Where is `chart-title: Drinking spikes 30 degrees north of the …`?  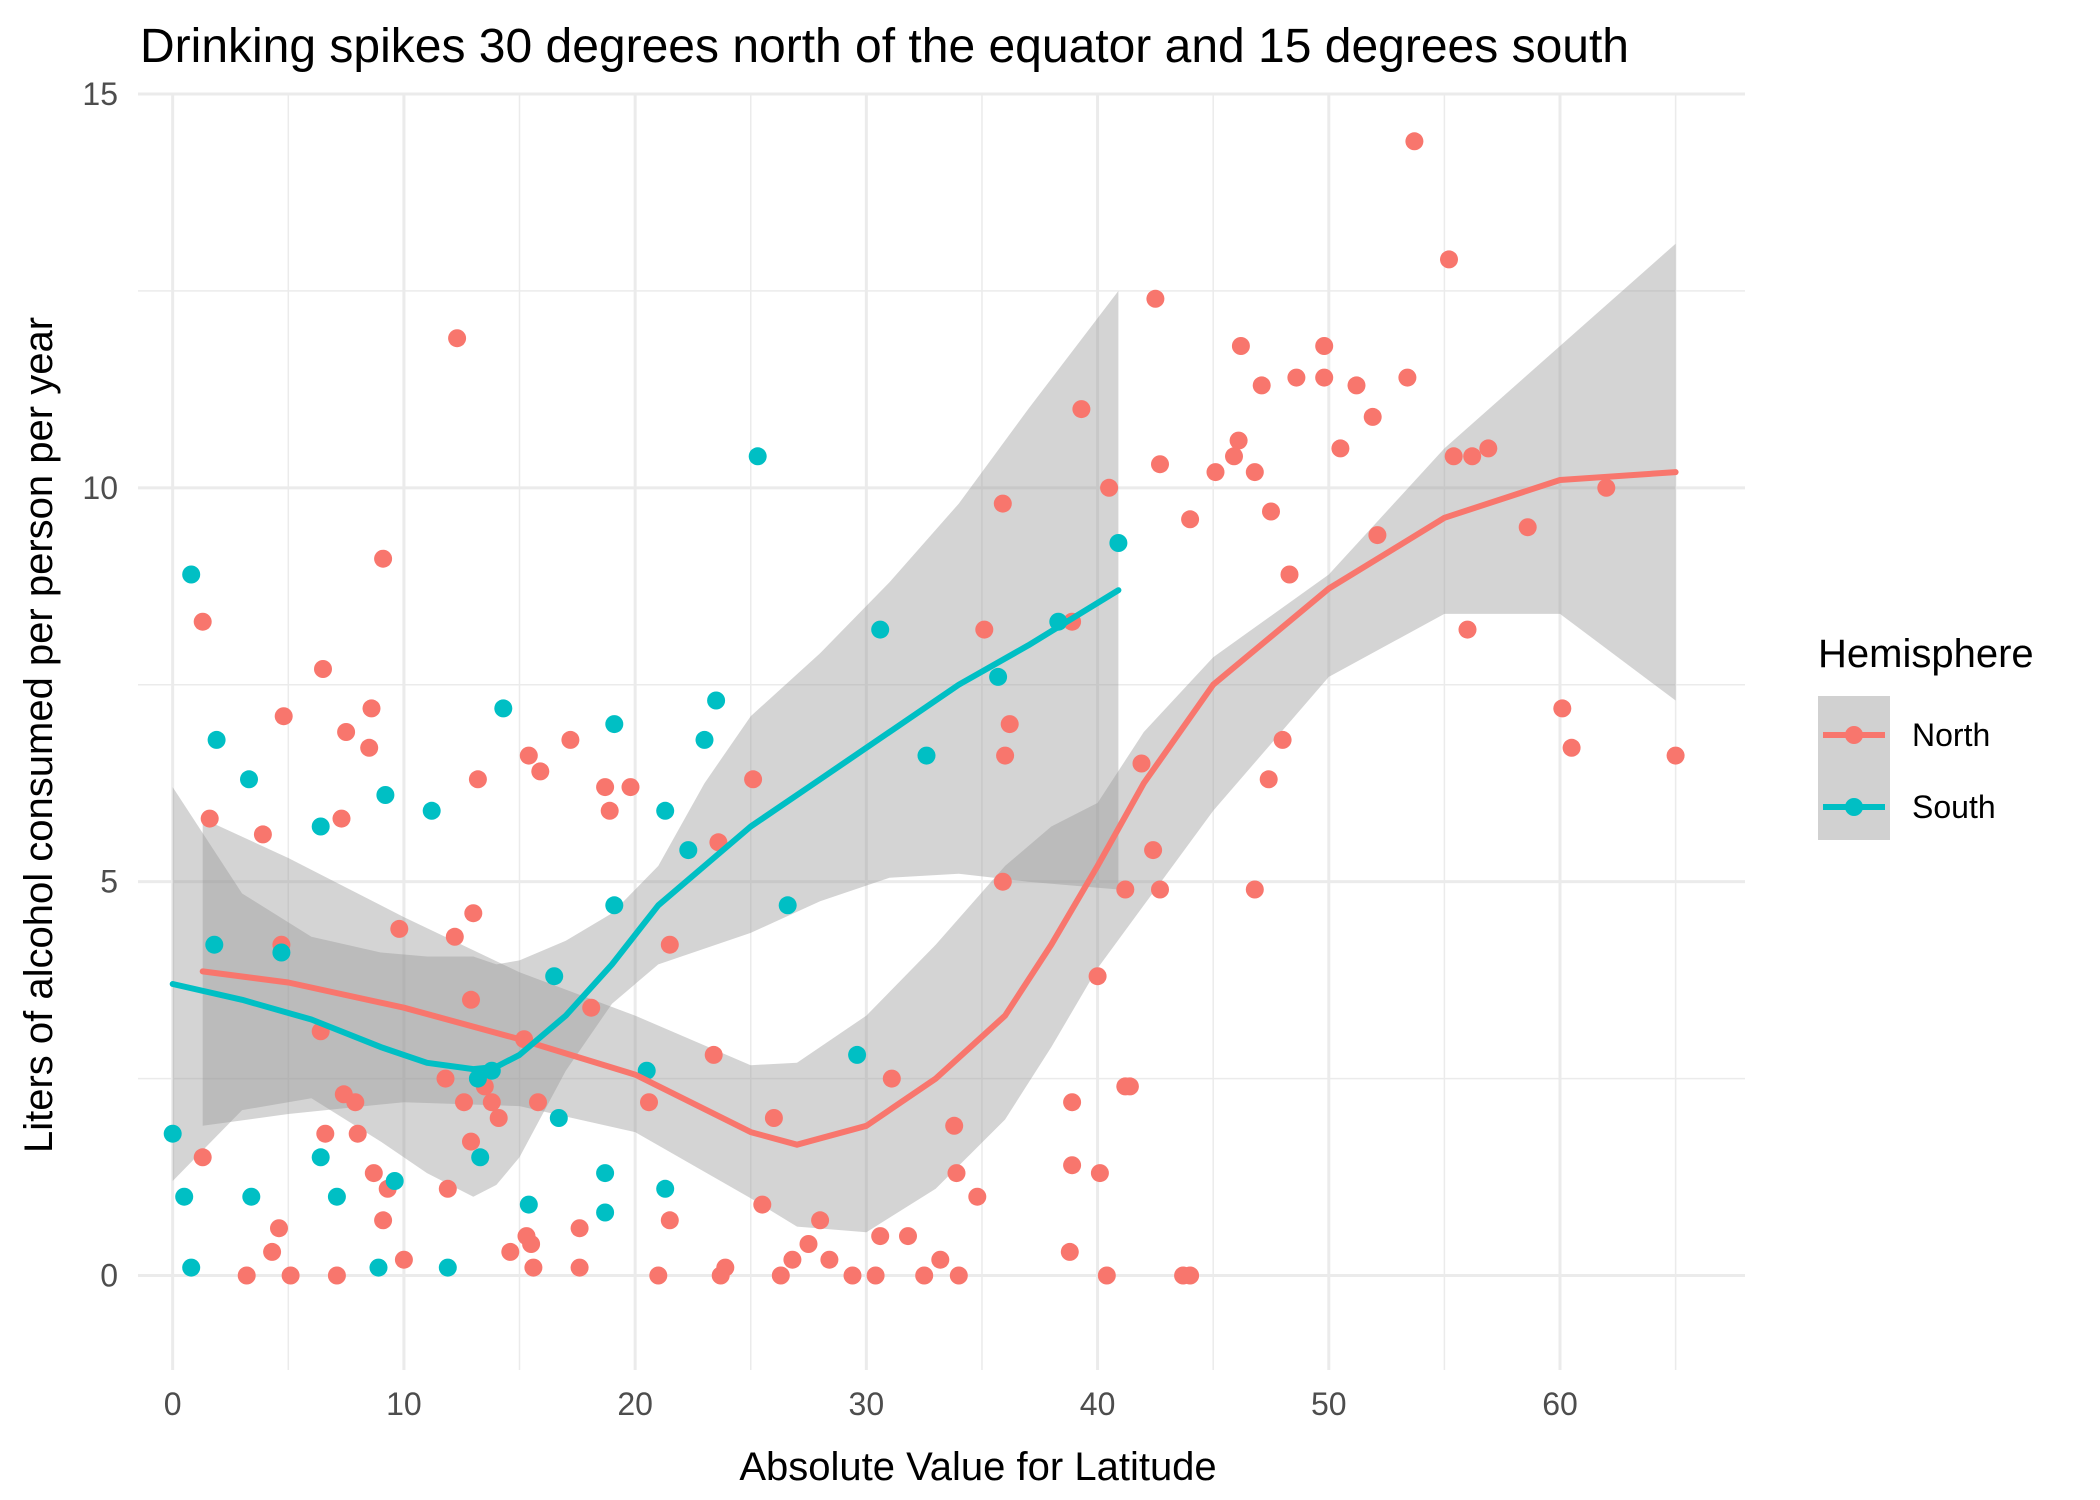 chart-title: Drinking spikes 30 degrees north of the … is located at coordinates (884, 46).